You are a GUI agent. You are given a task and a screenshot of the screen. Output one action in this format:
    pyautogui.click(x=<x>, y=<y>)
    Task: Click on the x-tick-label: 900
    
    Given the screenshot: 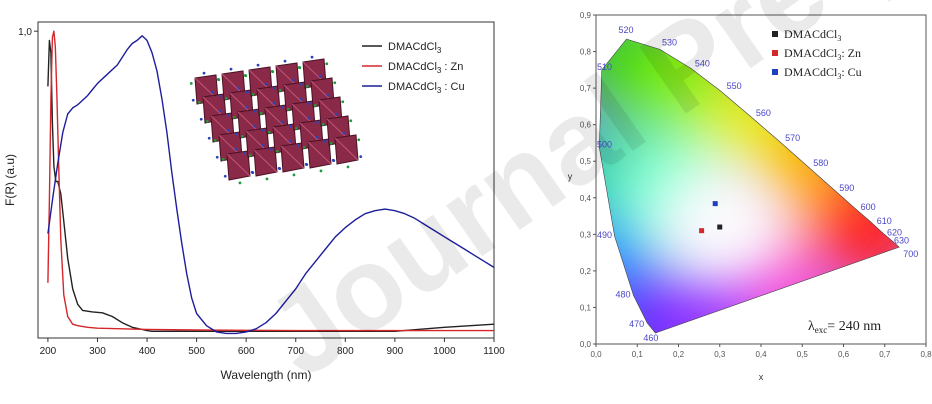 What is the action you would take?
    pyautogui.click(x=395, y=351)
    